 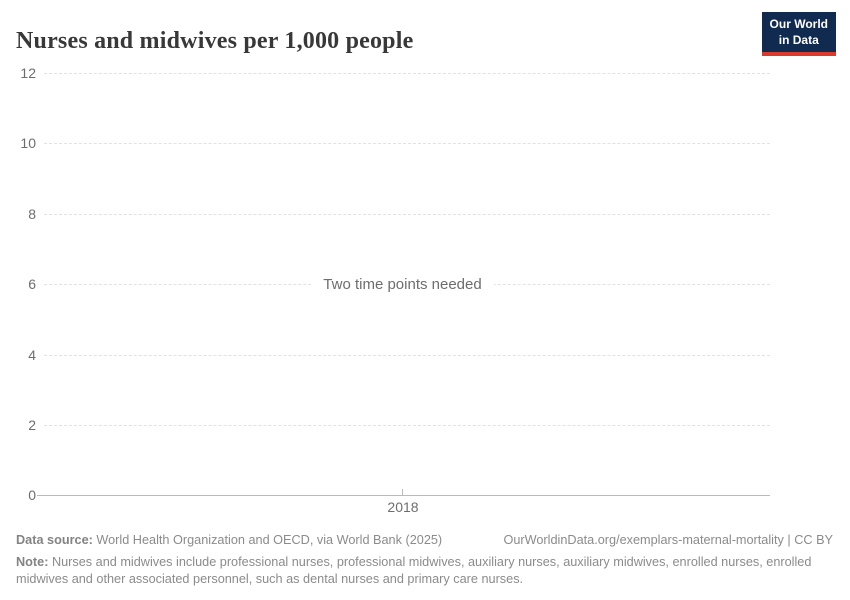 What do you see at coordinates (798, 39) in the screenshot?
I see `owid-logo-line2: in Data` at bounding box center [798, 39].